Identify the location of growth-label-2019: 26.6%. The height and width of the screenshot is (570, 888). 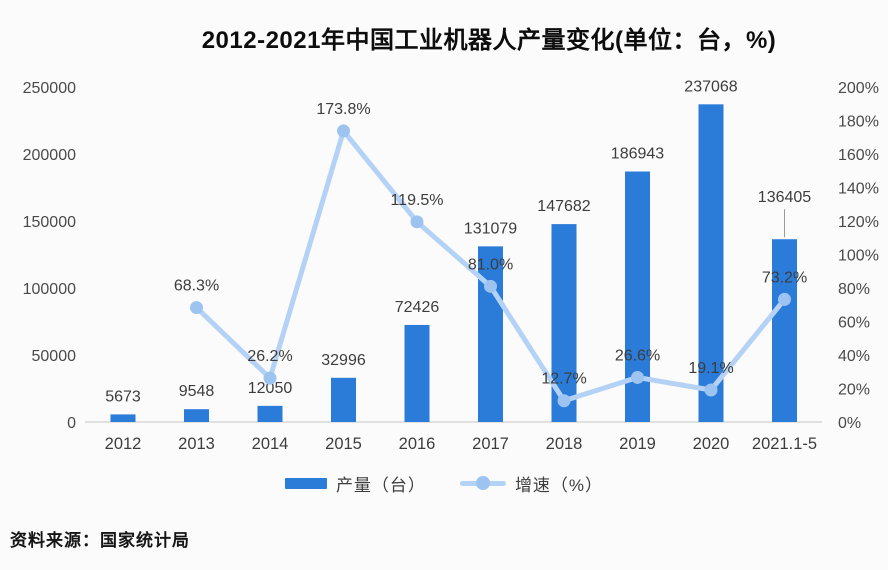
(637, 355).